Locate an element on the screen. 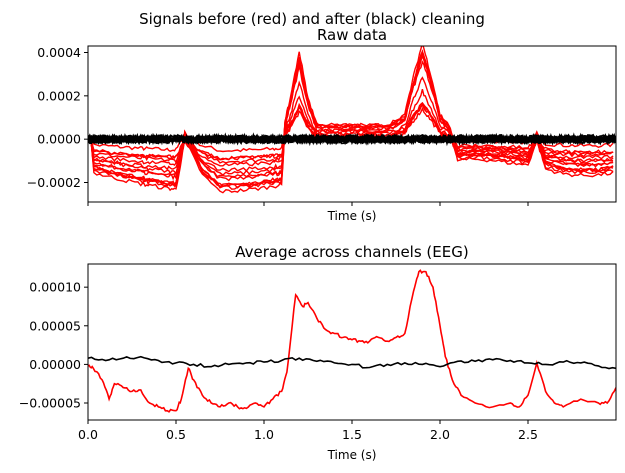 The image size is (625, 473). y-tick-label: 0.0000 is located at coordinates (59, 139).